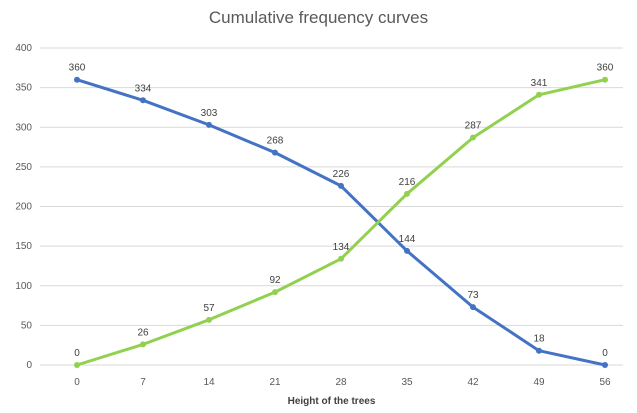 The width and height of the screenshot is (637, 413). Describe the element at coordinates (539, 83) in the screenshot. I see `series-2-data-label-7: 341` at that location.